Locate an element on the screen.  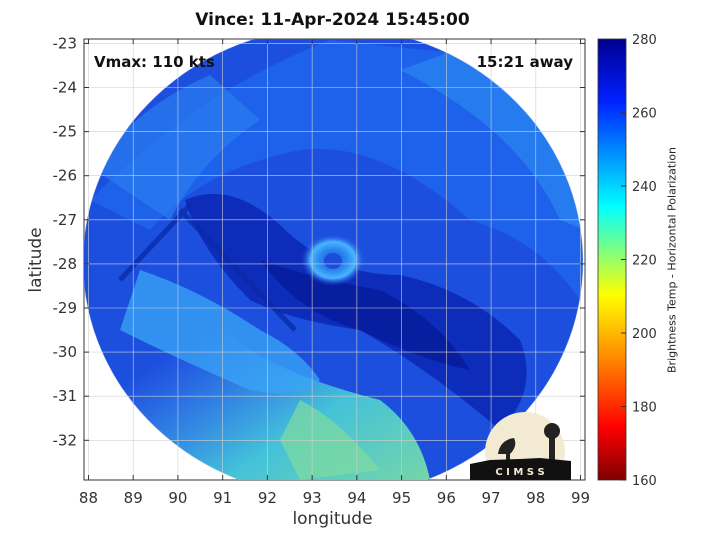
x-tick-label: 92 is located at coordinates (267, 498).